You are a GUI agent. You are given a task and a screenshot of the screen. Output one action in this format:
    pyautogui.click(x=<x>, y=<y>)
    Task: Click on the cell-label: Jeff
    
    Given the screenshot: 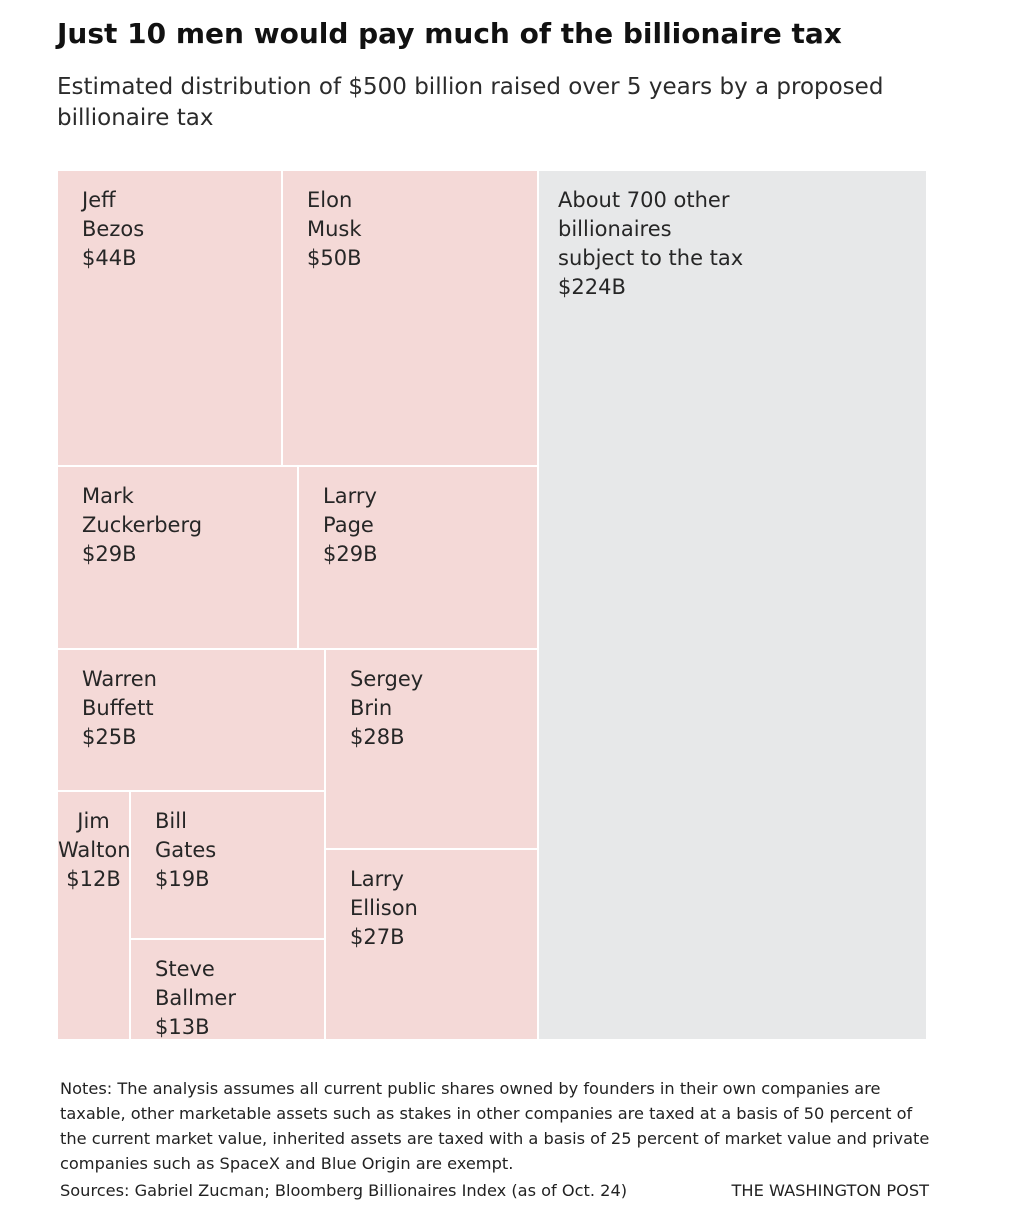 What is the action you would take?
    pyautogui.click(x=99, y=200)
    